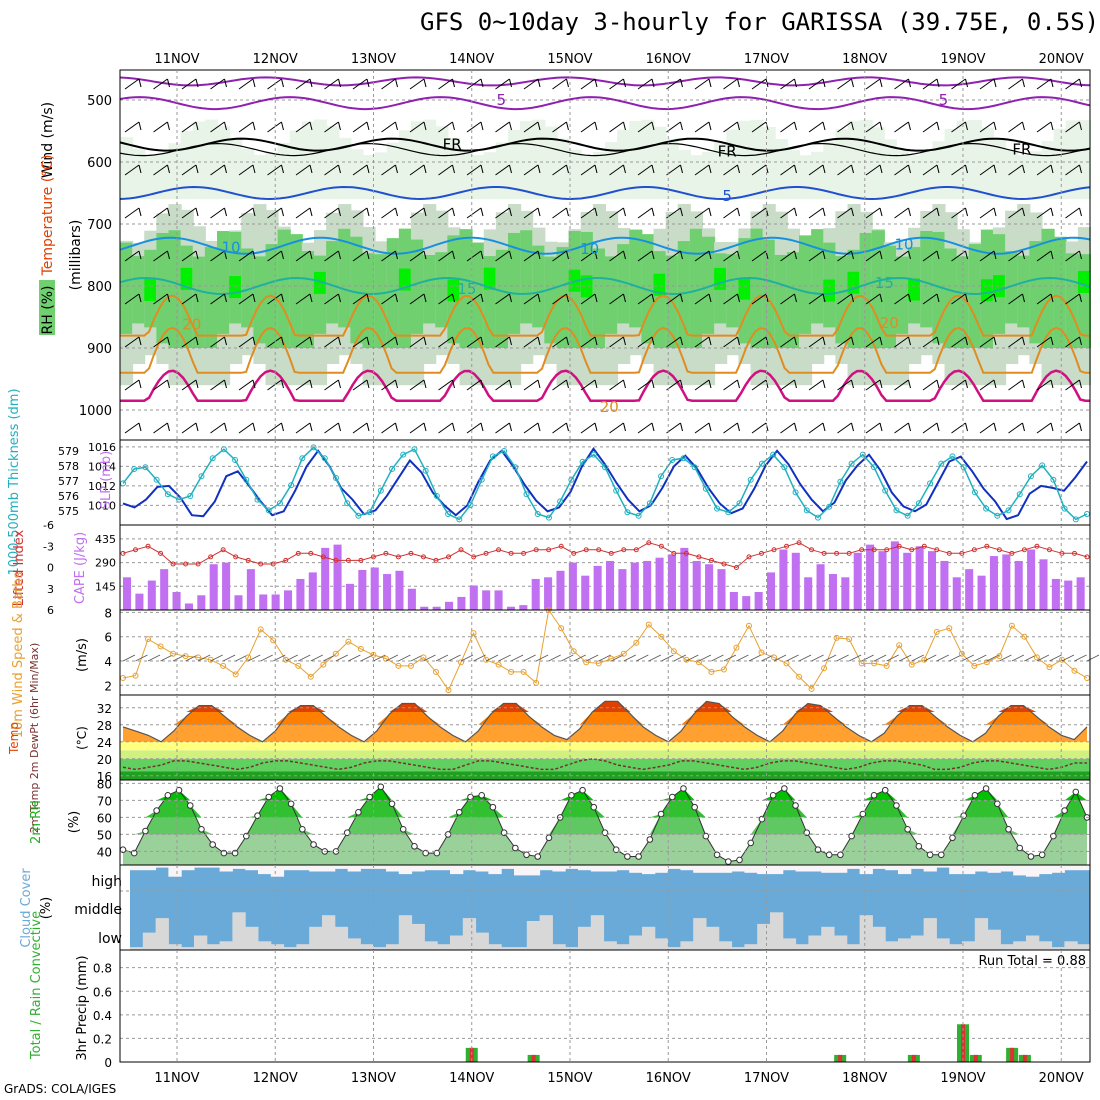 This screenshot has height=1100, width=1100. What do you see at coordinates (605, 483) in the screenshot?
I see `thickness-line` at bounding box center [605, 483].